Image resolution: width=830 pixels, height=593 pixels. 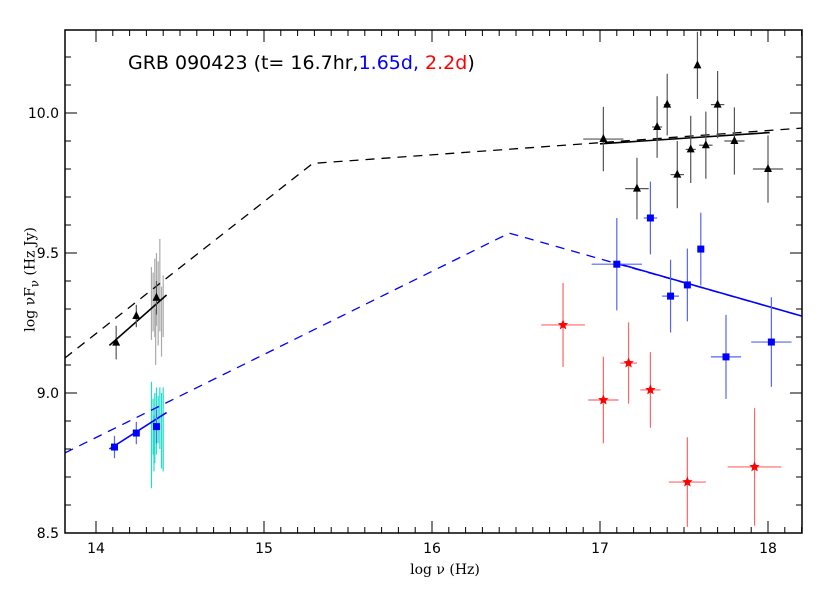 I want to click on y-label-unit: (Hz Jy), so click(x=30, y=254).